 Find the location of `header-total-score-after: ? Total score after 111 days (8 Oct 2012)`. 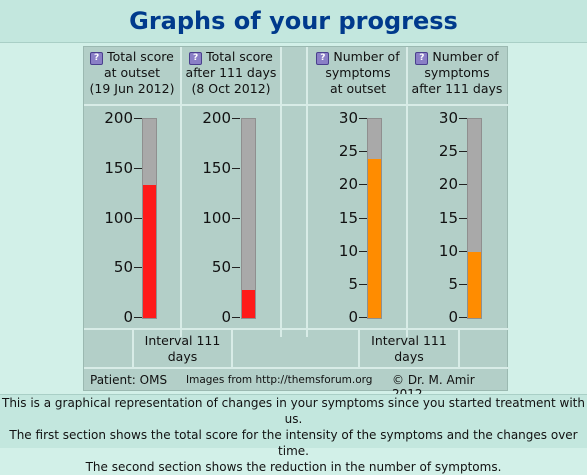

header-total-score-after: ? Total score after 111 days (8 Oct 2012) is located at coordinates (231, 72).